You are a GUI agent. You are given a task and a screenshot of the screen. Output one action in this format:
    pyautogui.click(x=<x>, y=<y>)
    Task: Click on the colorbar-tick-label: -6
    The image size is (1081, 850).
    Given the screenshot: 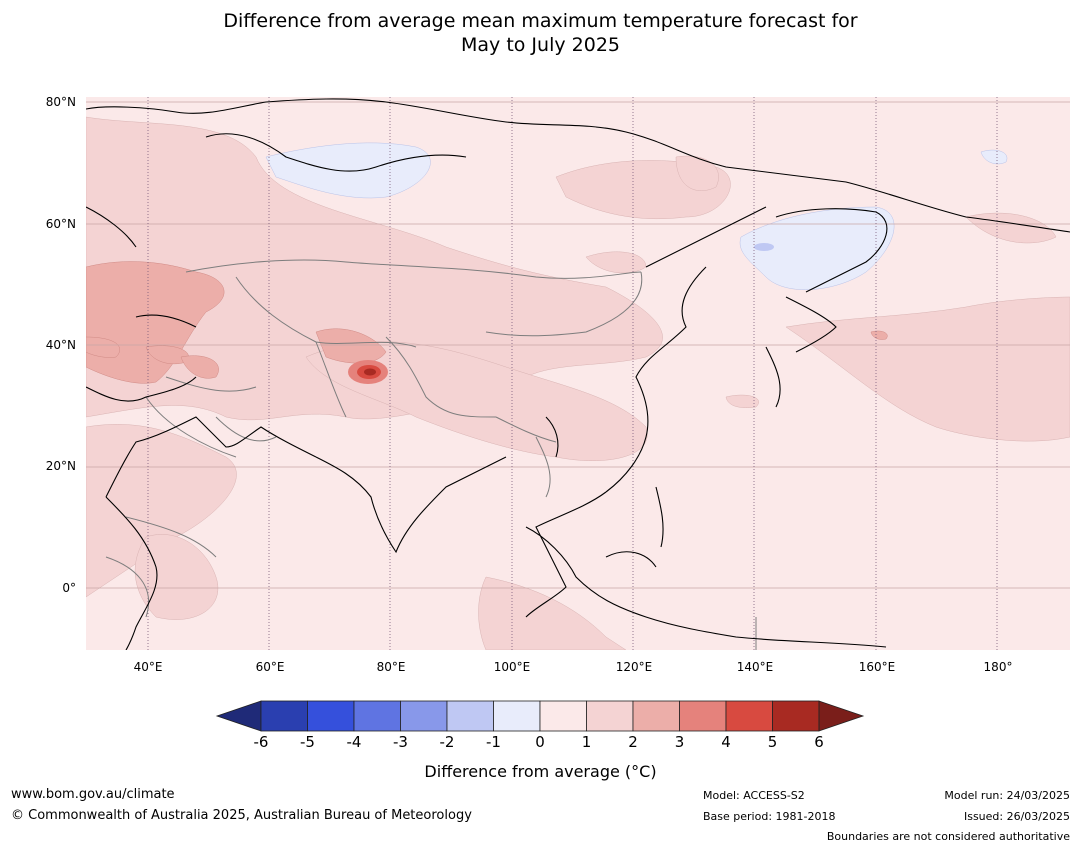 What is the action you would take?
    pyautogui.click(x=261, y=742)
    